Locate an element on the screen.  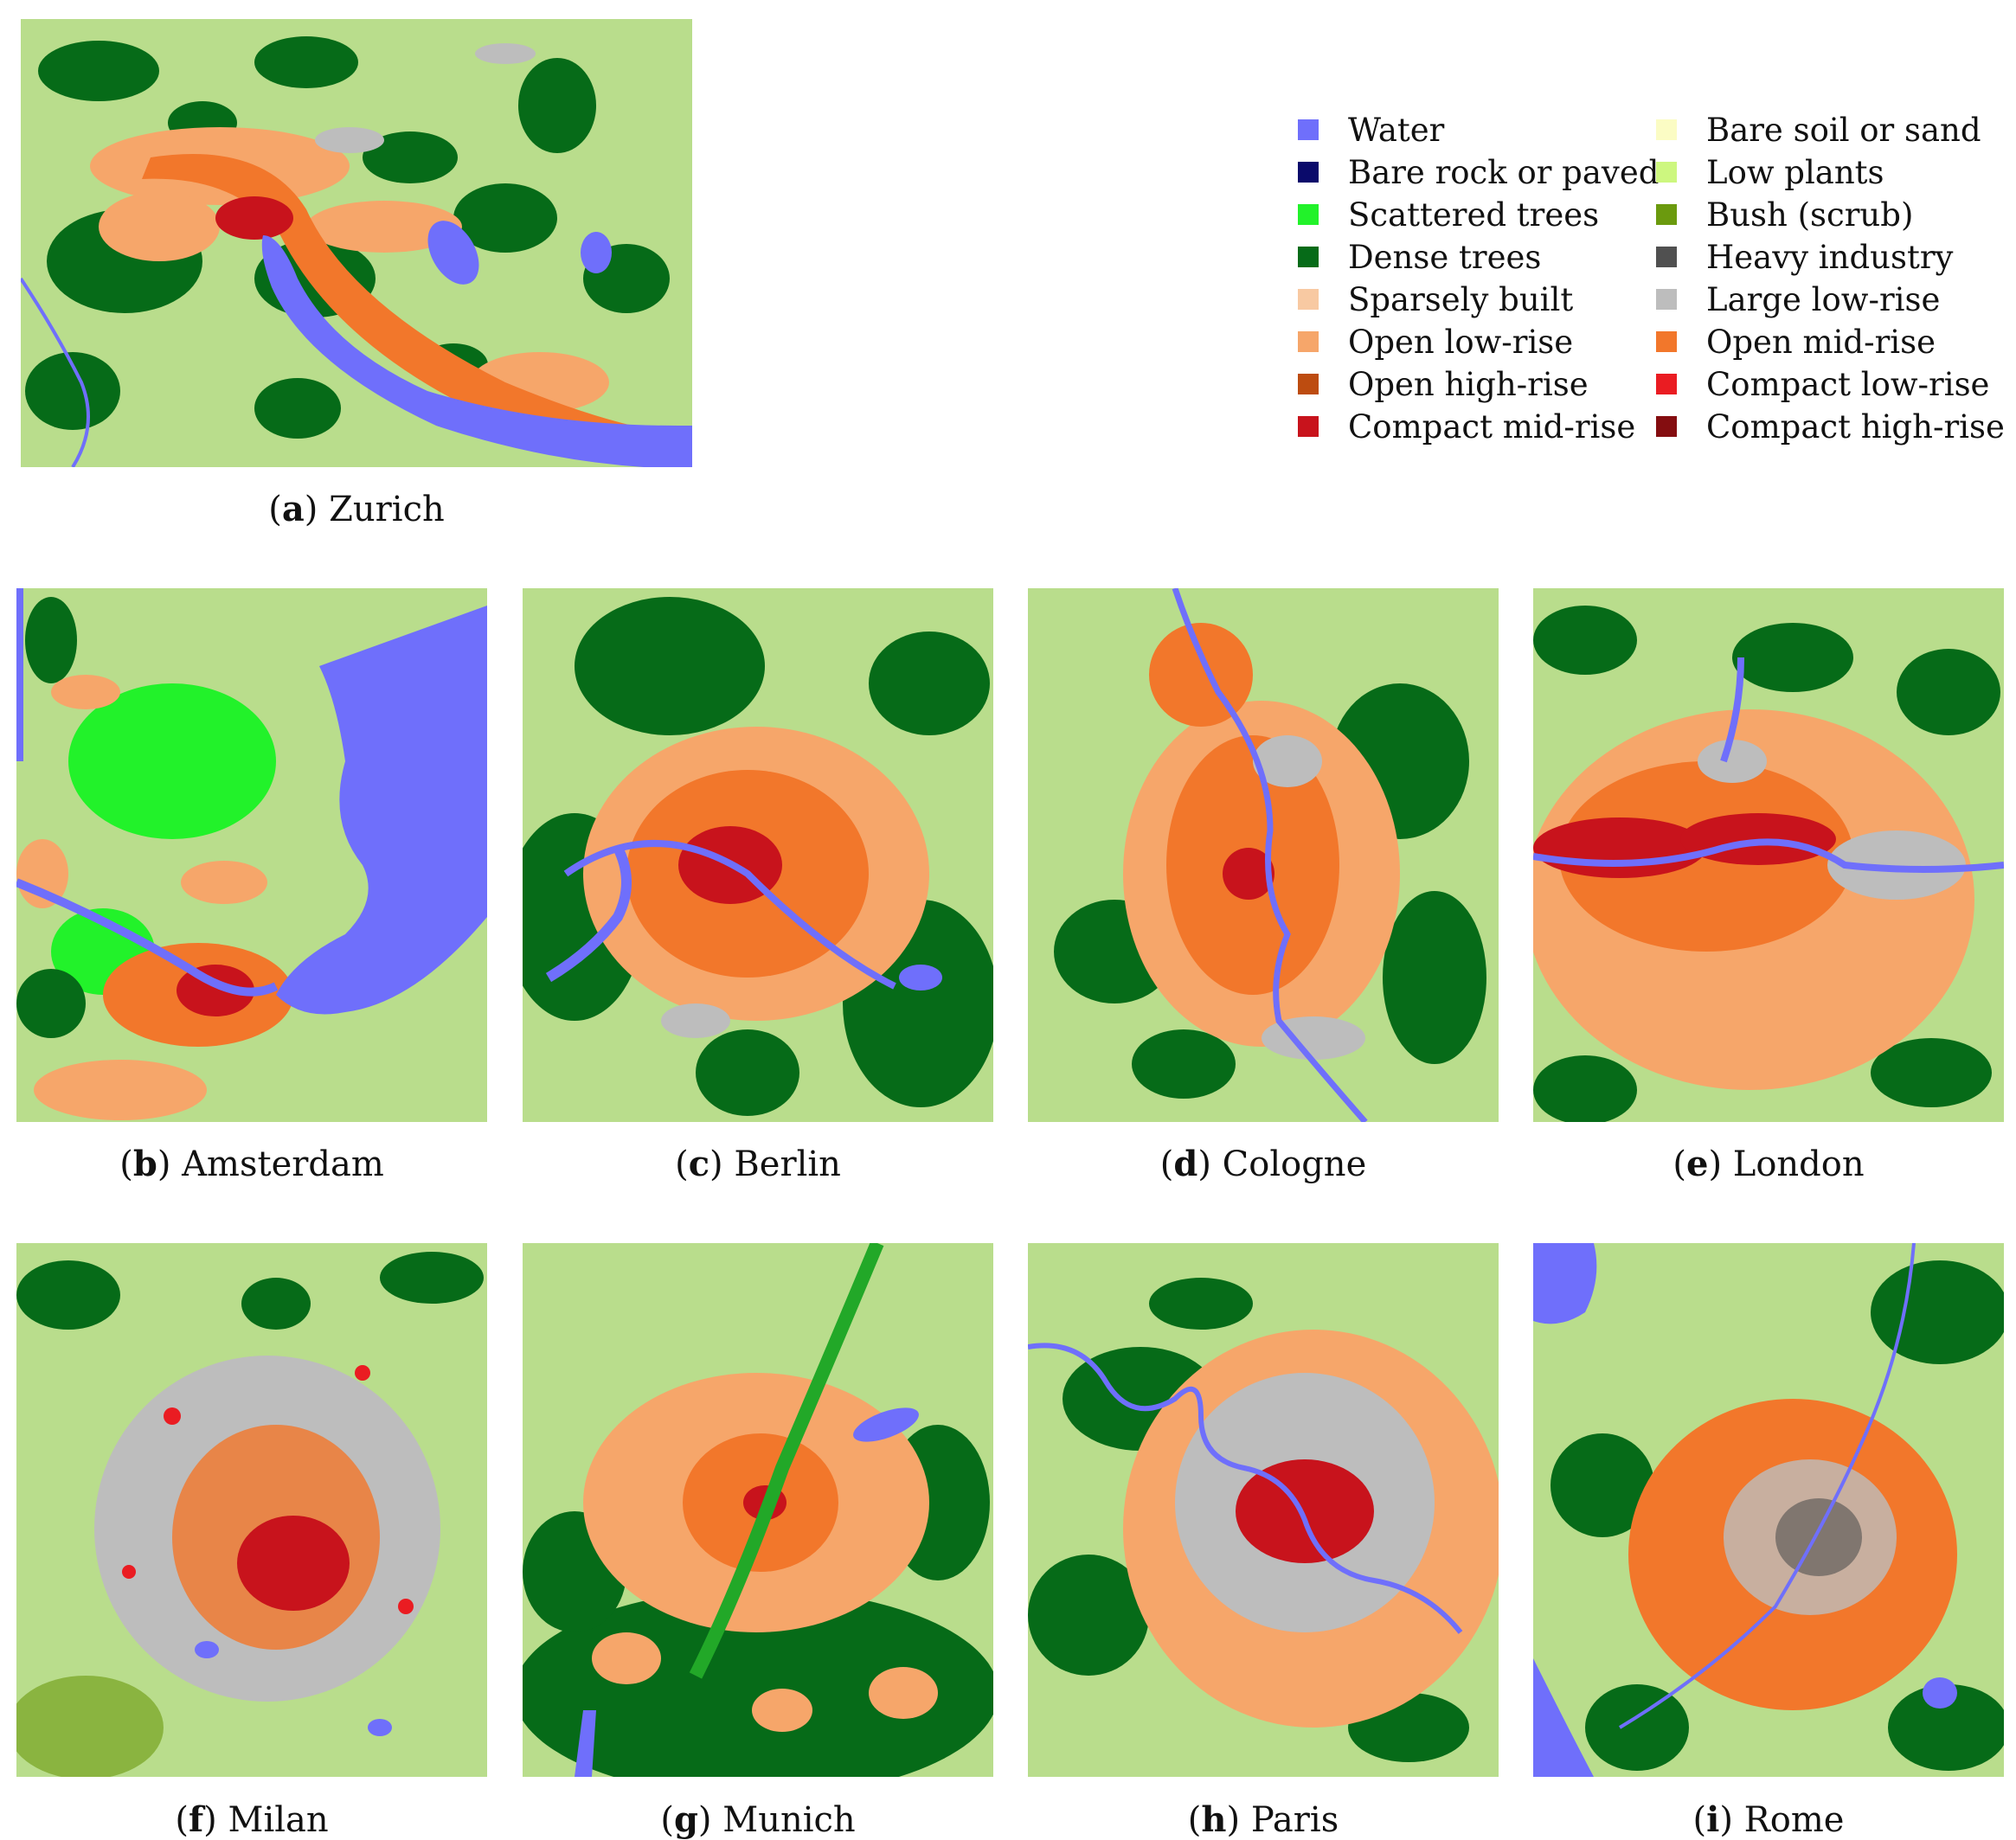
map-berlin-image is located at coordinates (758, 855).